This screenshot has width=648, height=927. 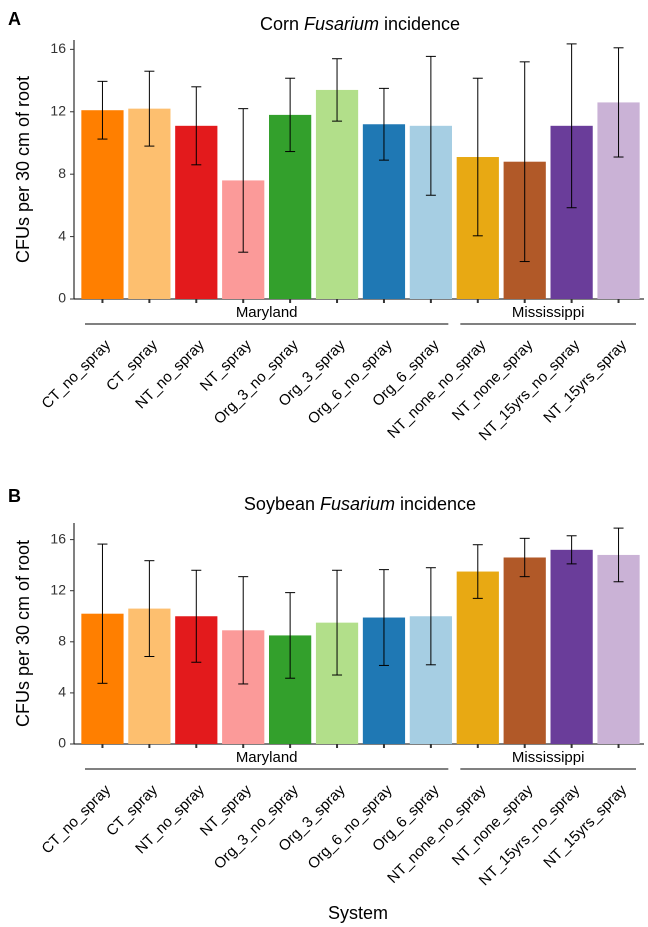 I want to click on chart-title: Soybean Fusarium incidence, so click(x=360, y=504).